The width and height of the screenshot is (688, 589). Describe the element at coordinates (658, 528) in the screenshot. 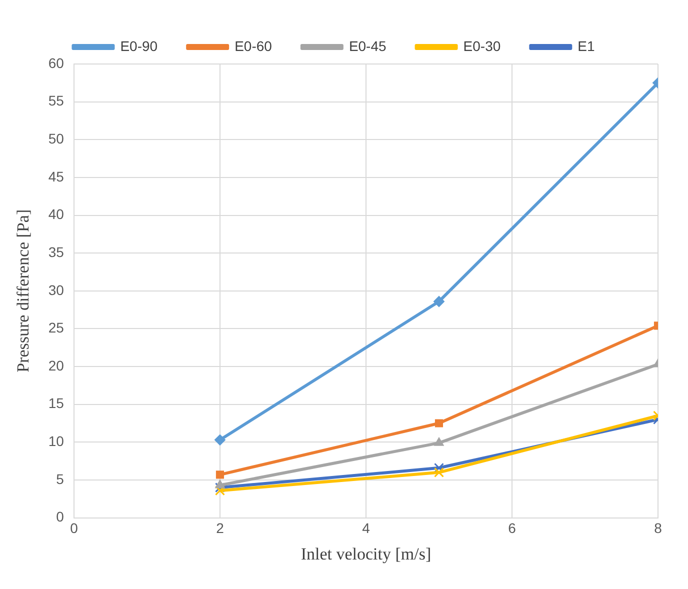

I see `x-tick-label: 8` at that location.